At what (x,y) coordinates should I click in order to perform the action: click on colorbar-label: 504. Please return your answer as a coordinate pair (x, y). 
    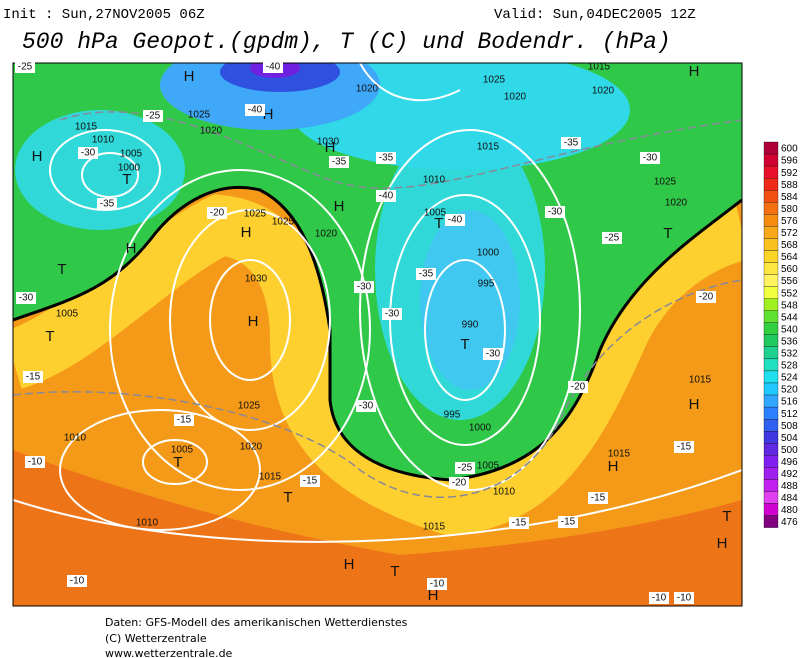
    Looking at the image, I should click on (789, 438).